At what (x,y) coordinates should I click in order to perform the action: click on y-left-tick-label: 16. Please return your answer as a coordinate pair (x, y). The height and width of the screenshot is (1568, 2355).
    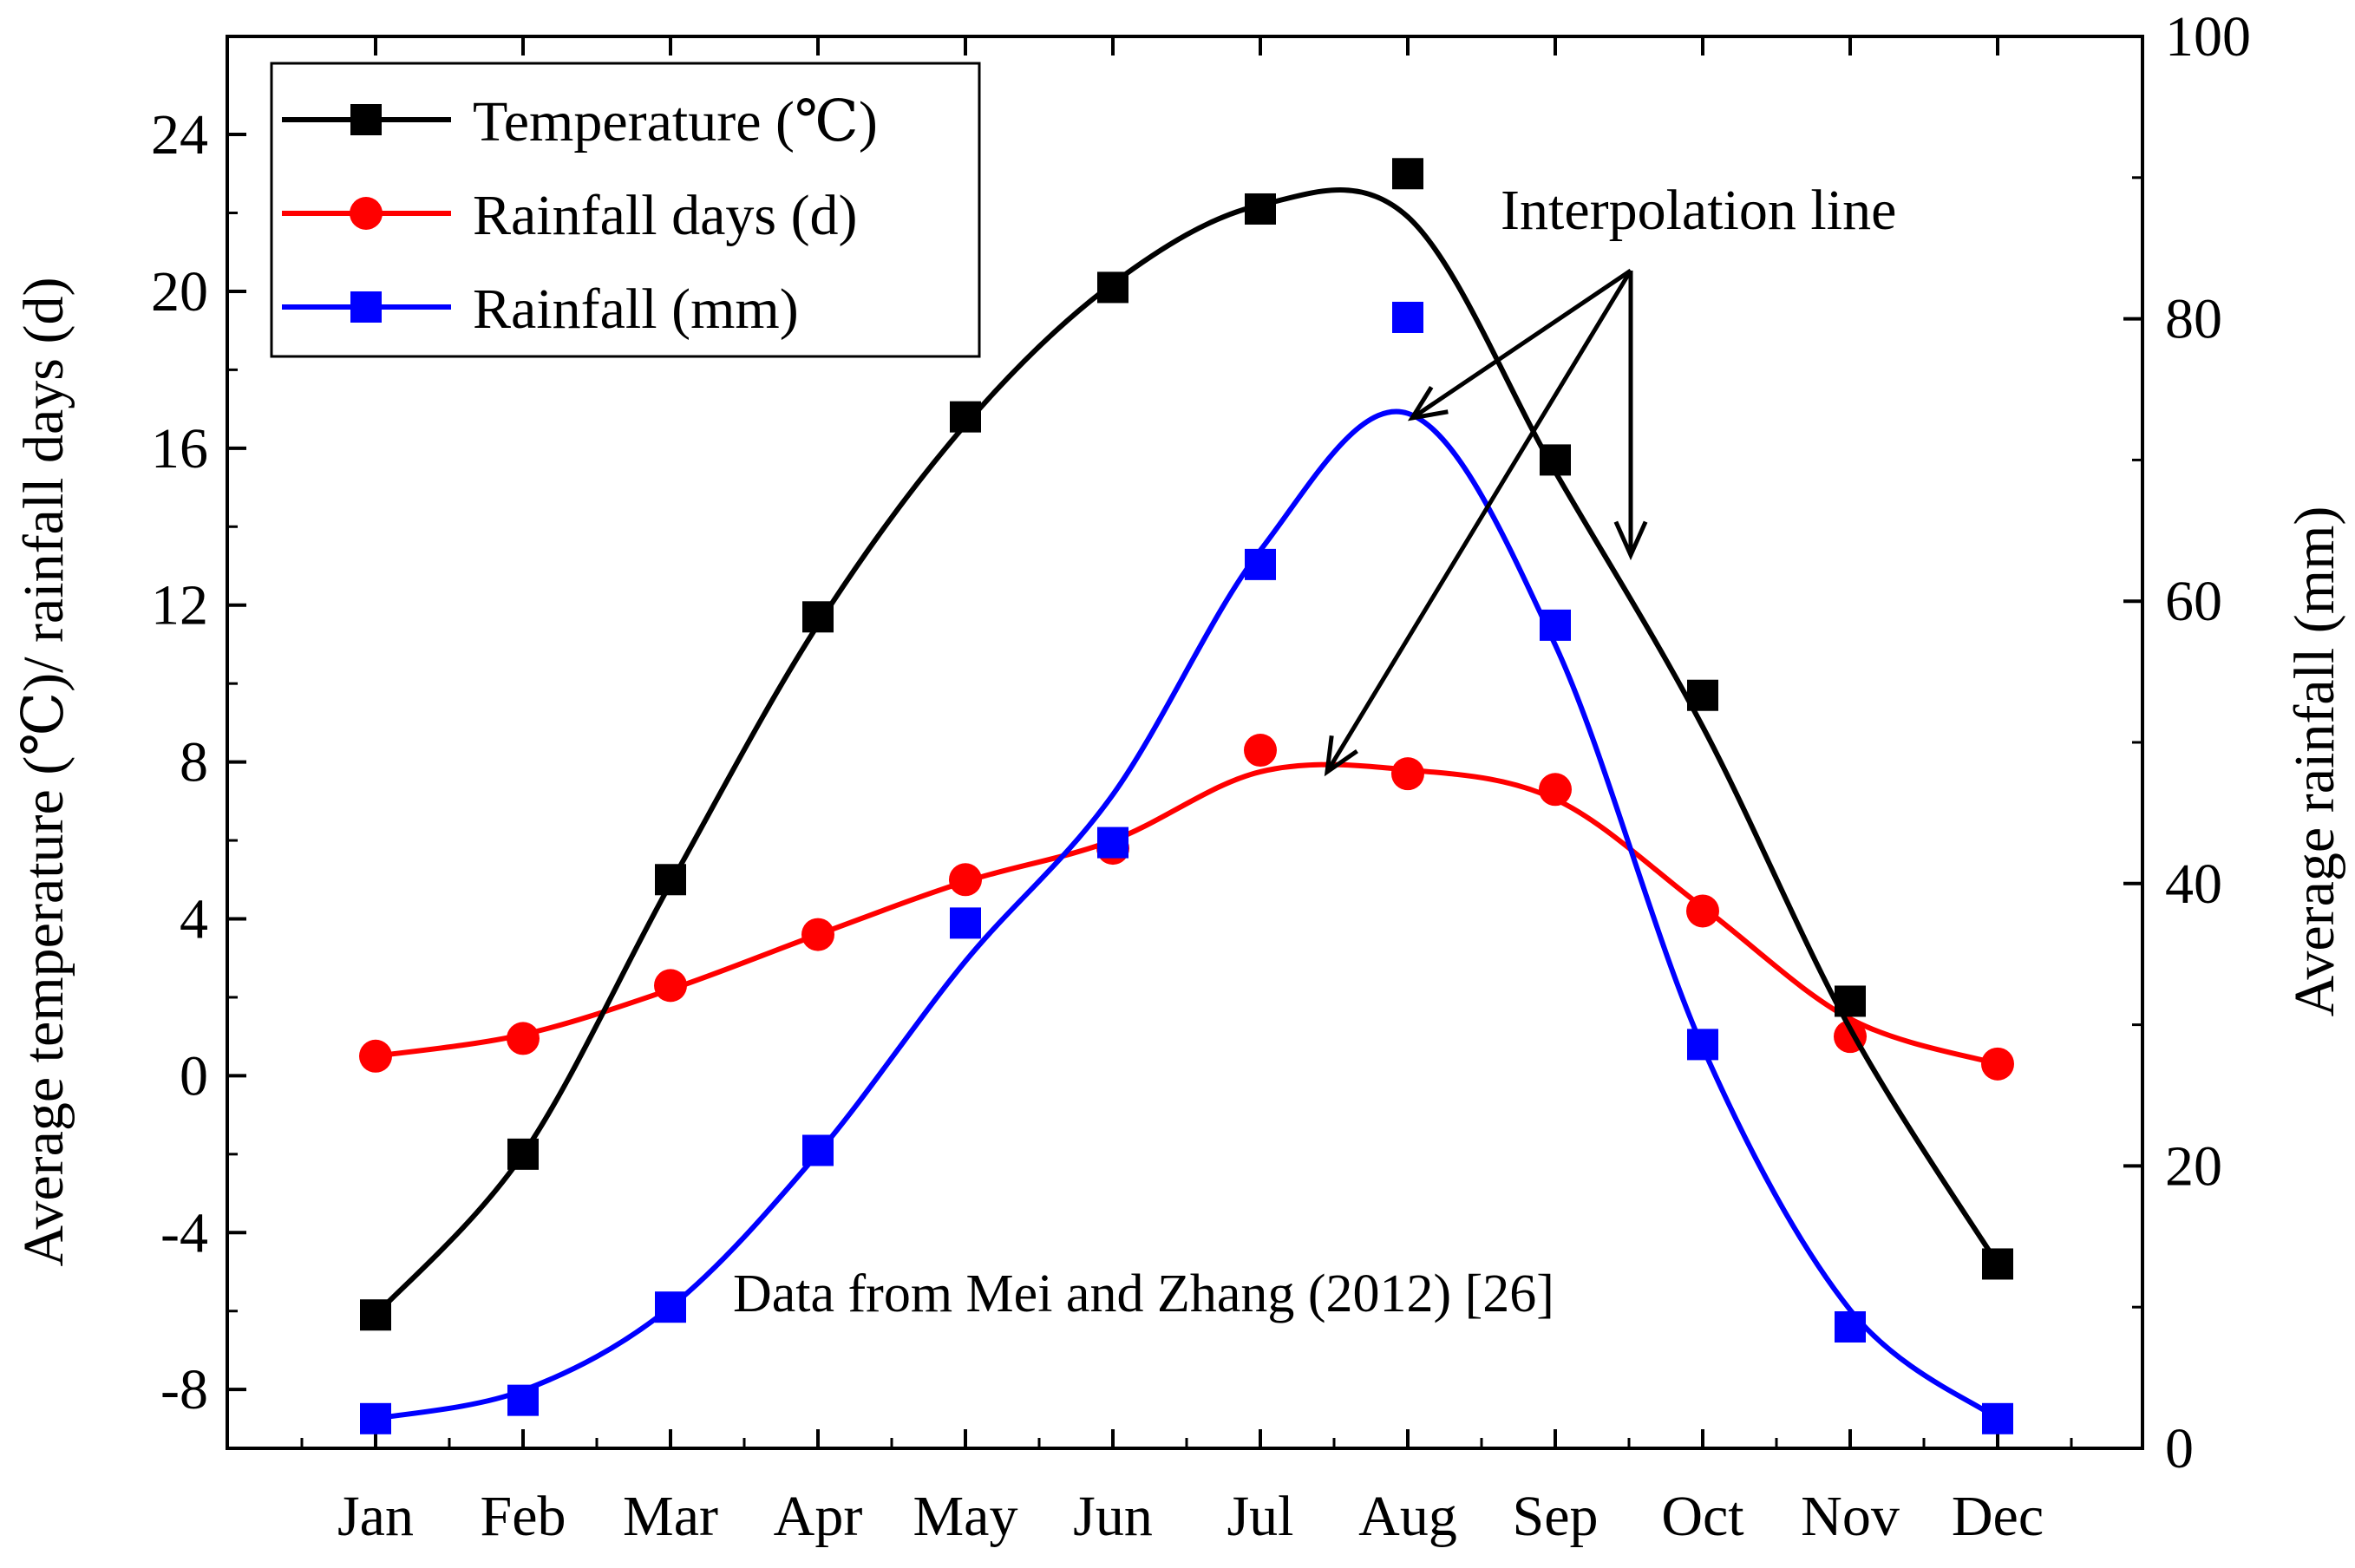
    Looking at the image, I should click on (179, 448).